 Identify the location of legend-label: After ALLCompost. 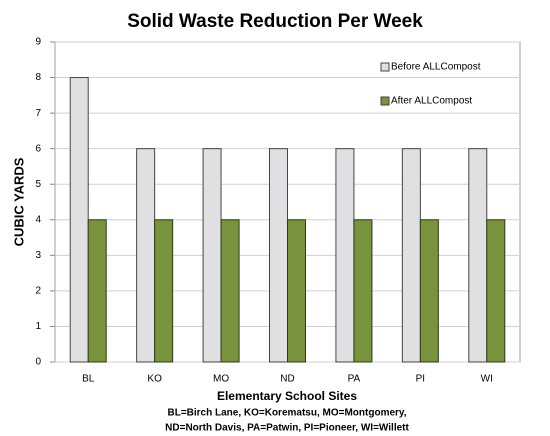
(431, 101).